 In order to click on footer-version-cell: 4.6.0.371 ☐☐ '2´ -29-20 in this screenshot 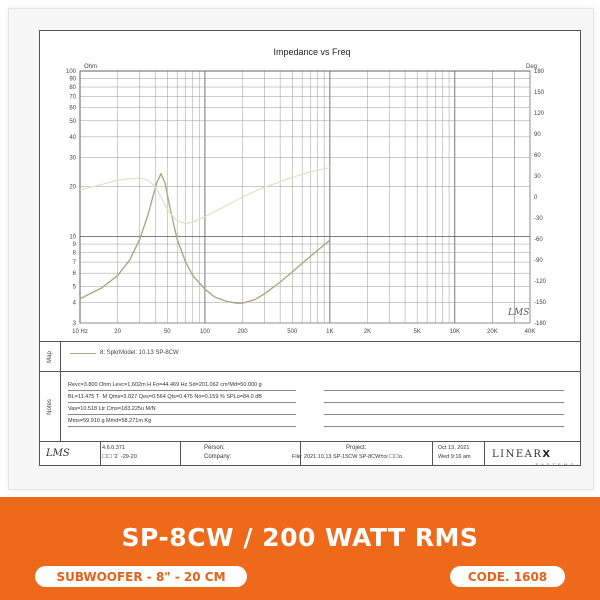, I will do `click(140, 454)`.